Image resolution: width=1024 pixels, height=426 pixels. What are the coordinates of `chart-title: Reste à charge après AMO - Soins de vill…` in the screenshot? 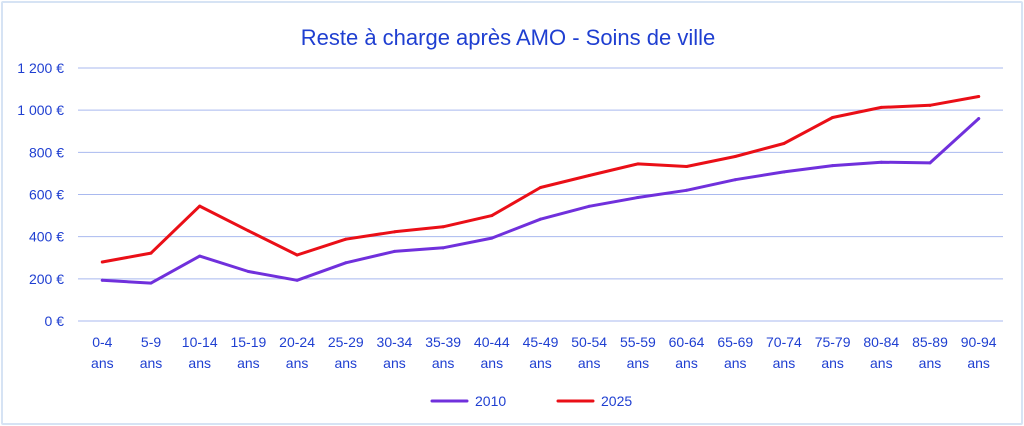 It's located at (508, 37).